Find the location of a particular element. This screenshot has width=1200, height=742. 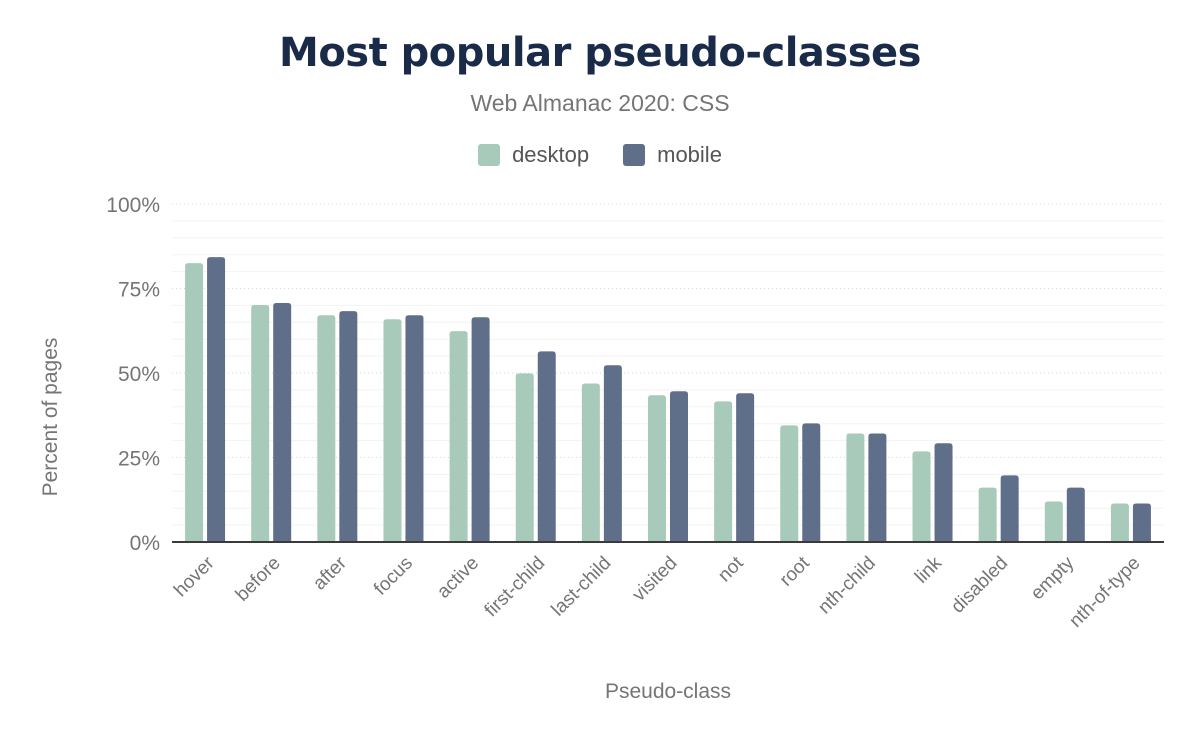

x-tick-label: root is located at coordinates (795, 571).